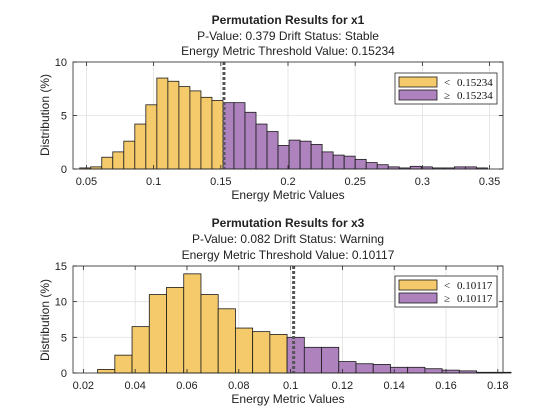 The width and height of the screenshot is (560, 420). I want to click on chart1-subtitle-threshold: Energy Metric Threshold Value: 0.15234, so click(288, 51).